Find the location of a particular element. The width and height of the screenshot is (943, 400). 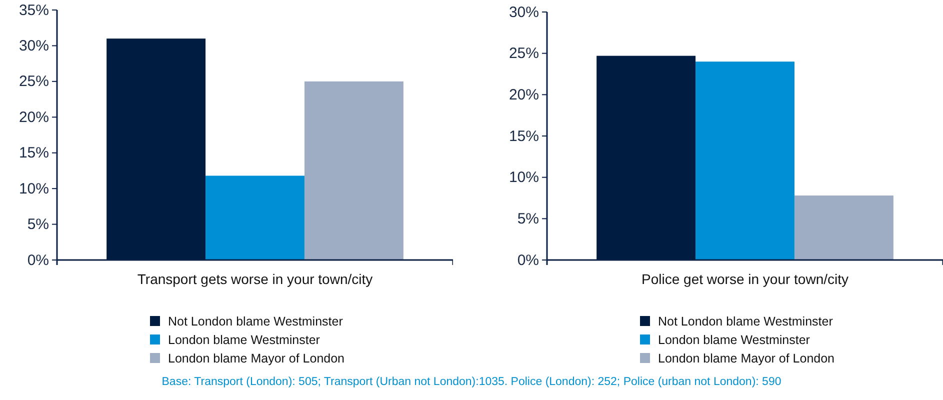

text: Base: Transport (London): 505; Transport (Urban not London):1035. Police (London): 252; Police (urban not London): 590 is located at coordinates (471, 382).